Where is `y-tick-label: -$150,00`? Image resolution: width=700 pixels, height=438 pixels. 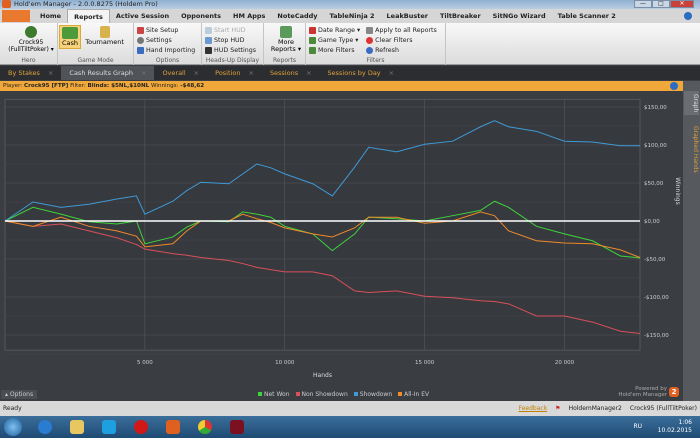
y-tick-label: -$150,00 is located at coordinates (656, 336).